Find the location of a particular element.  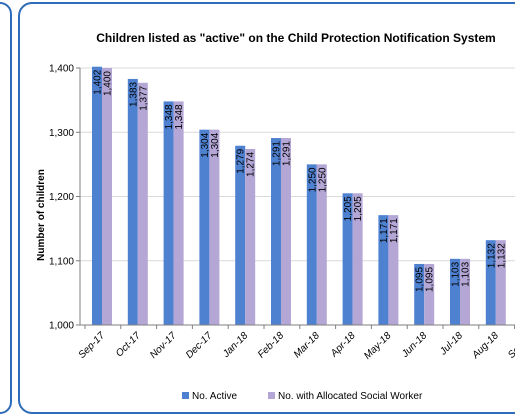

x-tick-label: Feb-18 is located at coordinates (271, 345).